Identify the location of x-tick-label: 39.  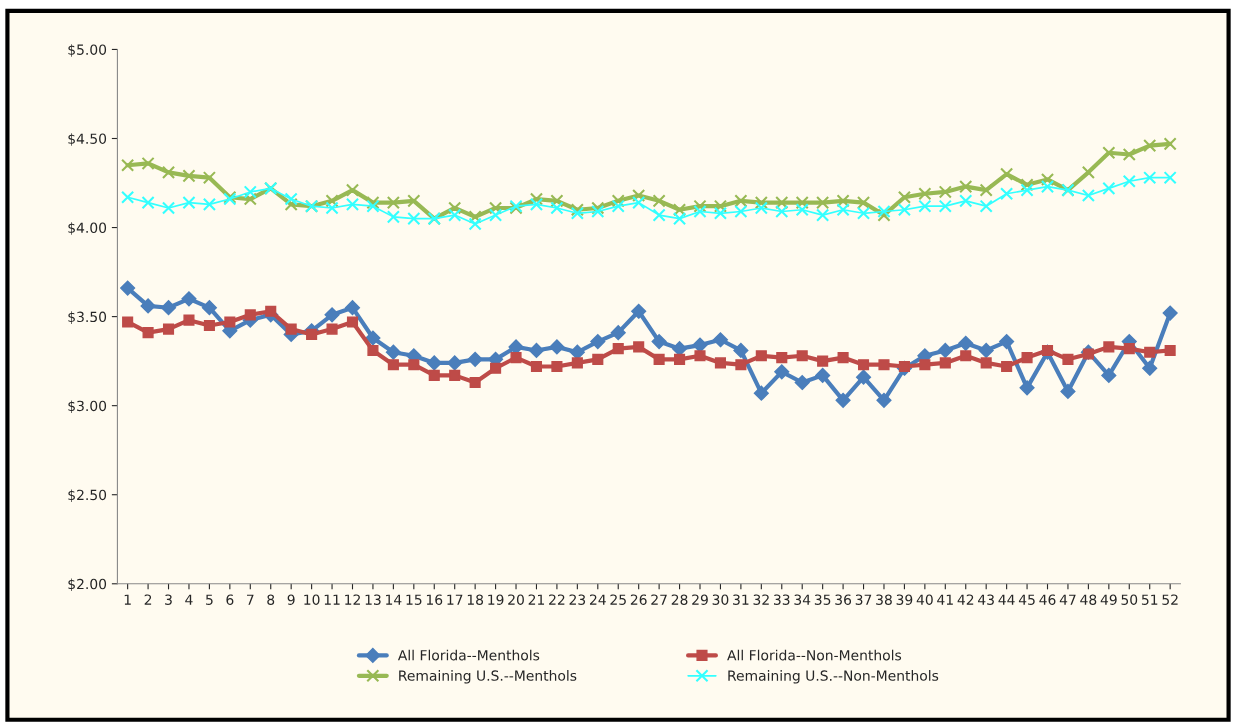
(904, 599).